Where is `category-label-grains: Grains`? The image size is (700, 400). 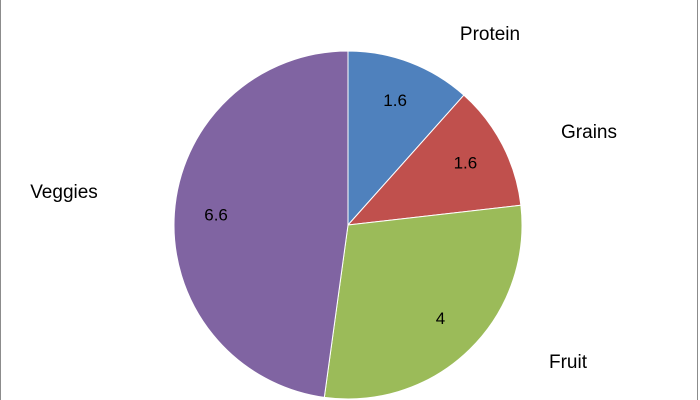 category-label-grains: Grains is located at coordinates (589, 132).